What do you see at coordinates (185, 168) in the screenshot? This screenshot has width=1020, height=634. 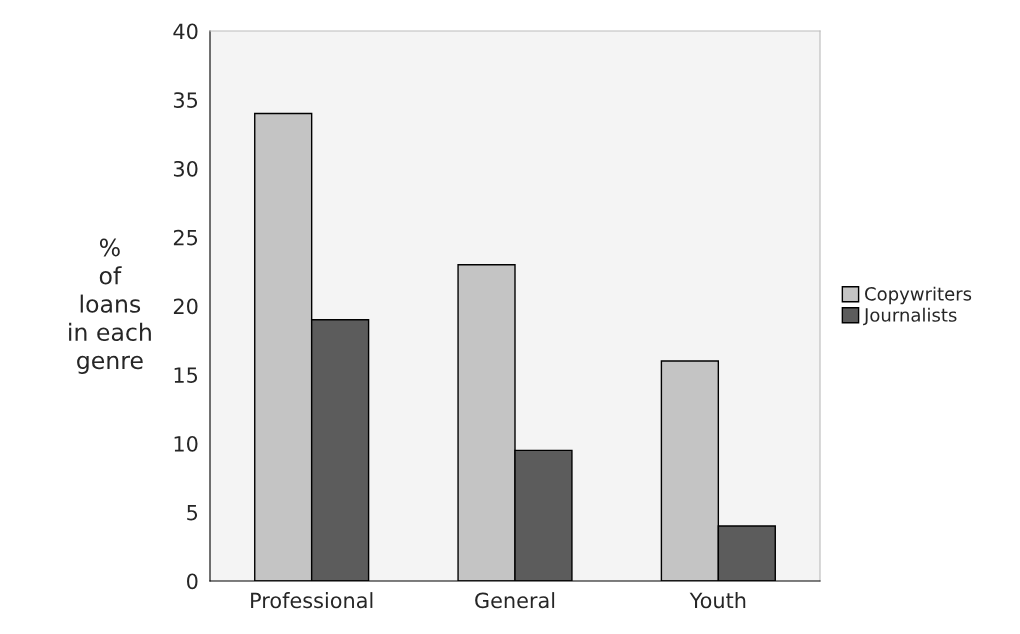 I see `y-tick-label: 30` at bounding box center [185, 168].